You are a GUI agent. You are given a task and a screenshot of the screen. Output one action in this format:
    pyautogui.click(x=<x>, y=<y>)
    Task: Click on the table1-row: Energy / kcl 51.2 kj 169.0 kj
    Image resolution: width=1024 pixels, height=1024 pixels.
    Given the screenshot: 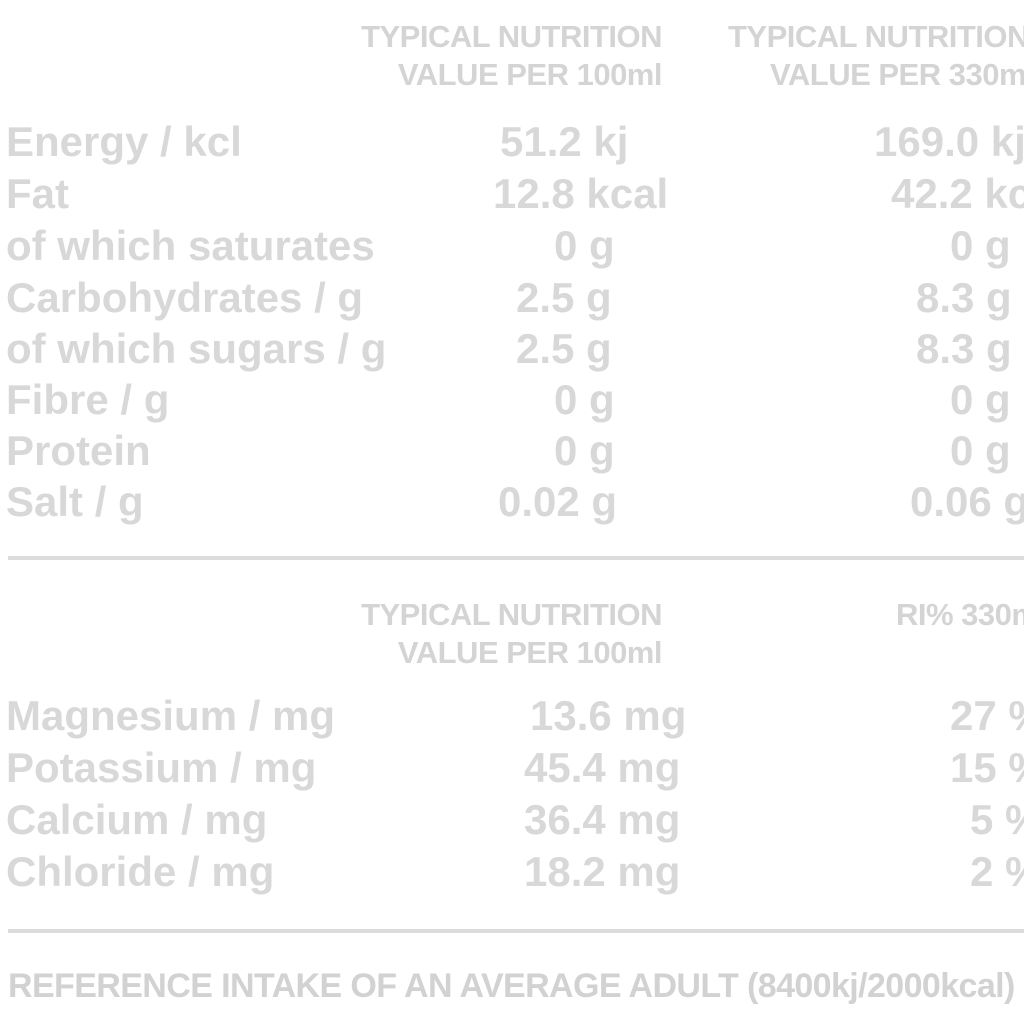 What is the action you would take?
    pyautogui.click(x=512, y=142)
    